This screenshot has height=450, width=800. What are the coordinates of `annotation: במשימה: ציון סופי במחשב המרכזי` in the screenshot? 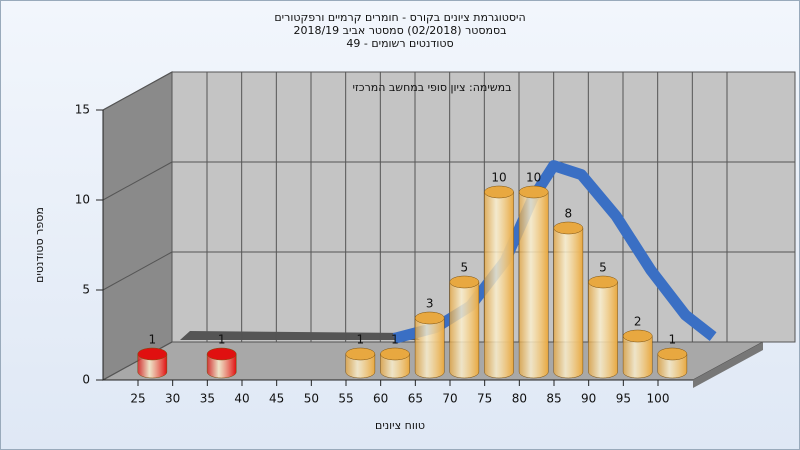 It's located at (431, 87).